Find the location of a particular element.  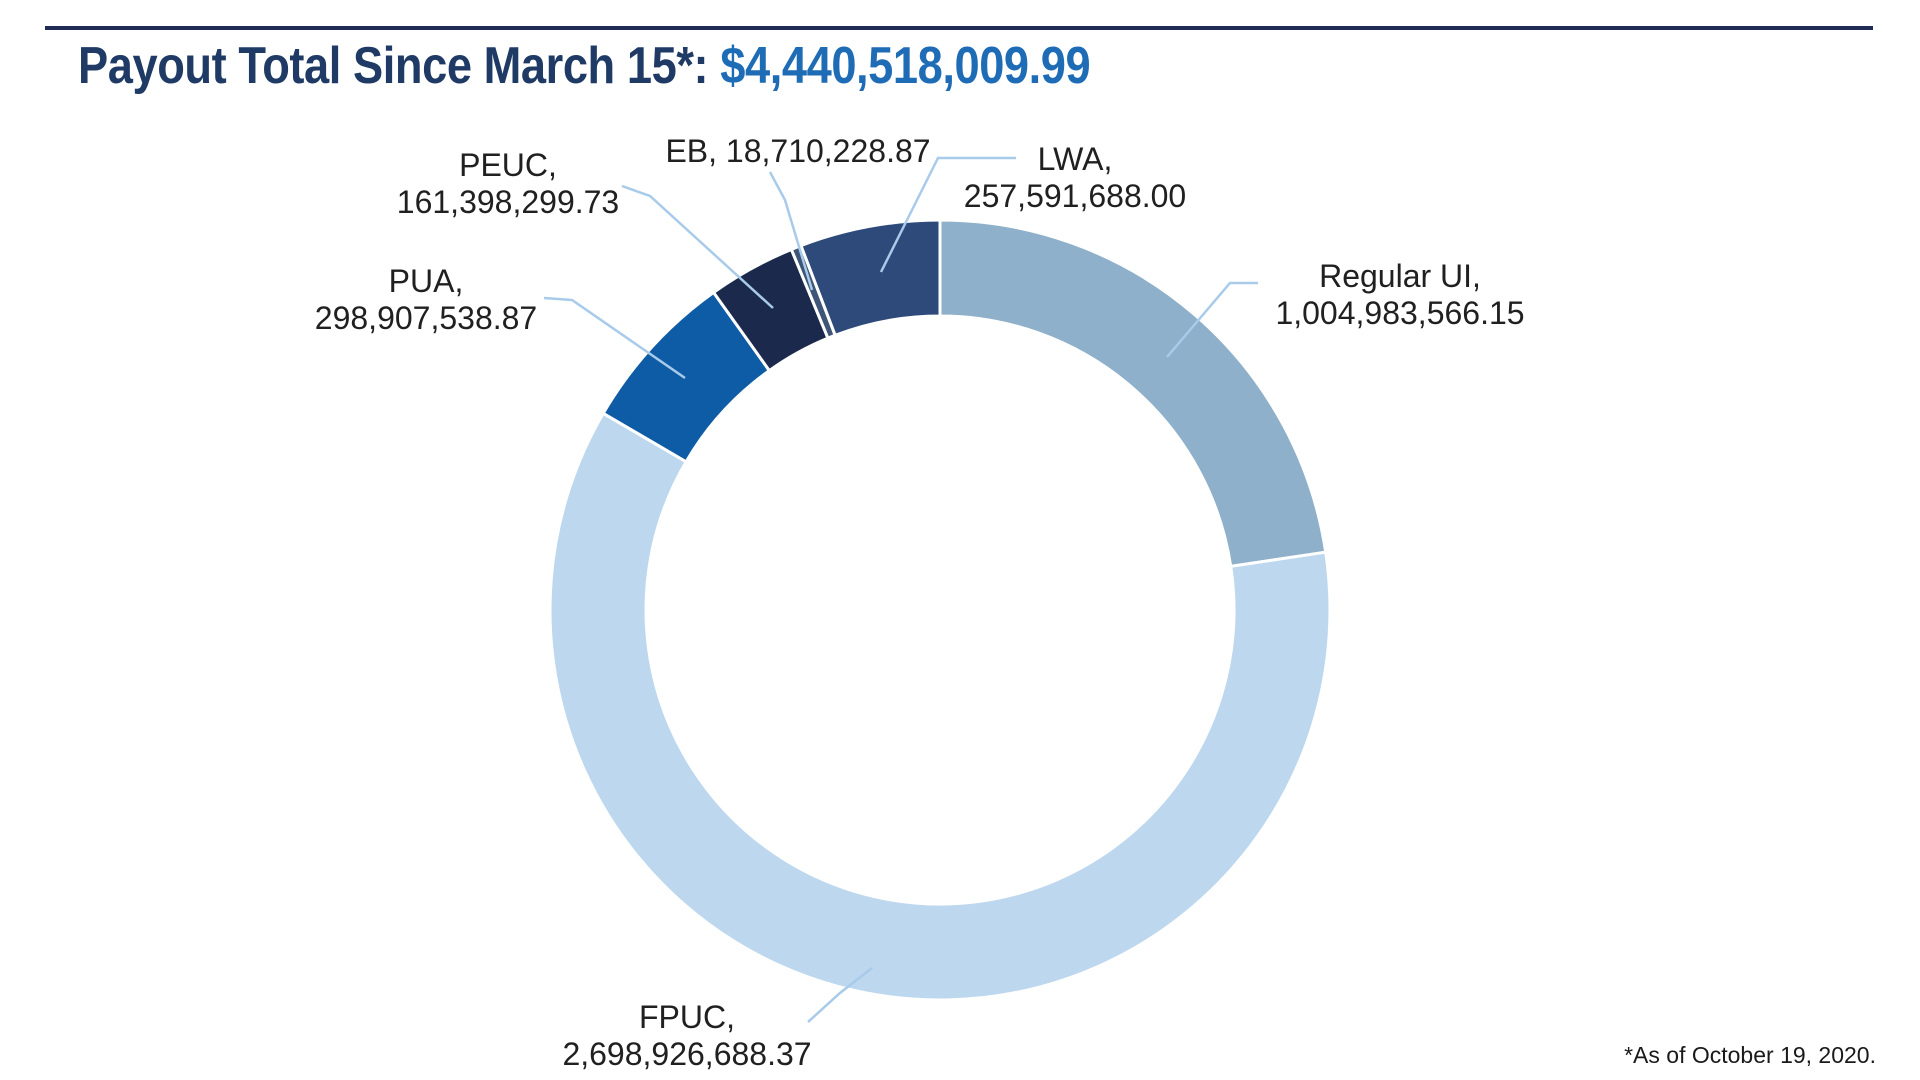

label-peuc-line1: PEUC, is located at coordinates (508, 165).